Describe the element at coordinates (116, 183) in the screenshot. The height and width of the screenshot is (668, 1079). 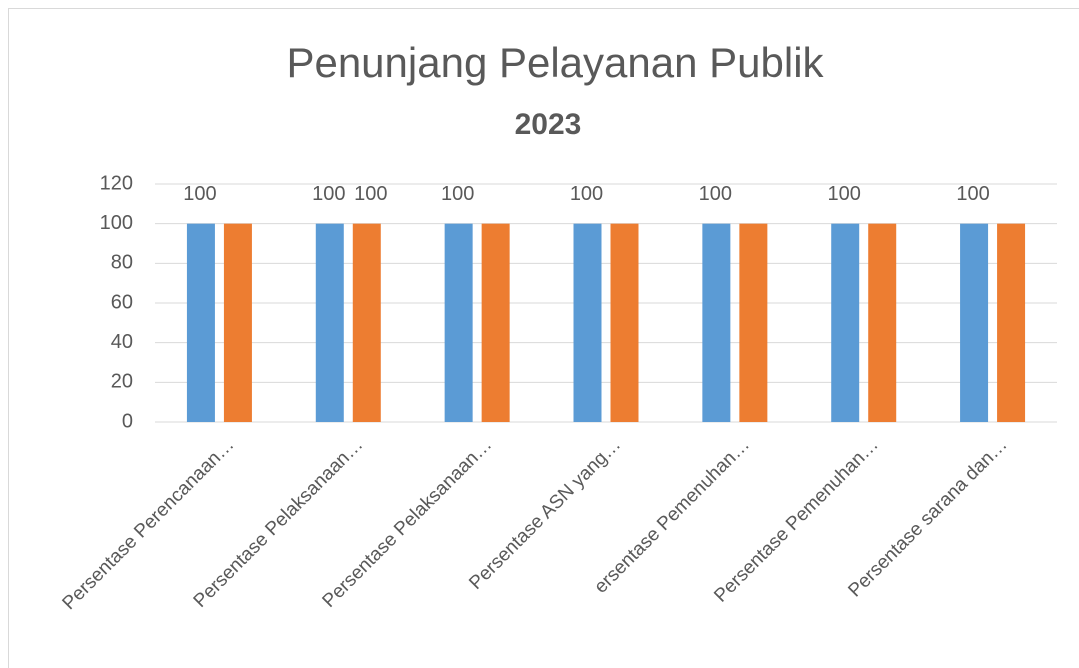
I see `y-tick-label: 120` at that location.